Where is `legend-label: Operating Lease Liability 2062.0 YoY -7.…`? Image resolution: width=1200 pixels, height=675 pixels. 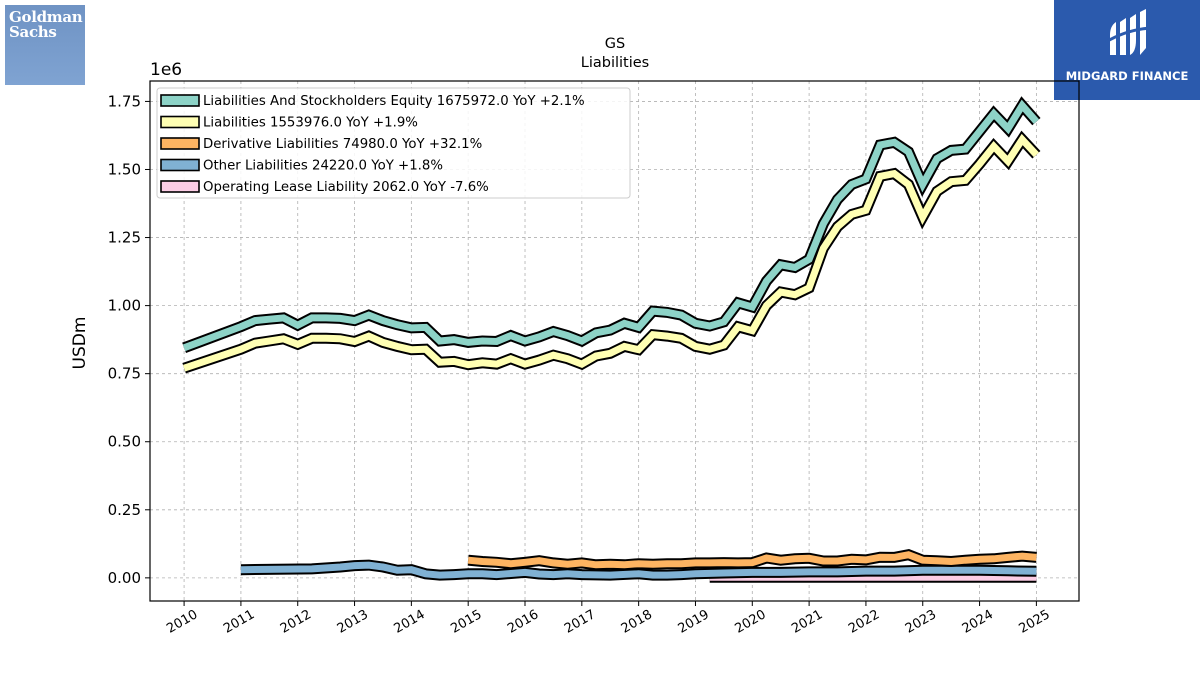 legend-label: Operating Lease Liability 2062.0 YoY -7.… is located at coordinates (346, 187).